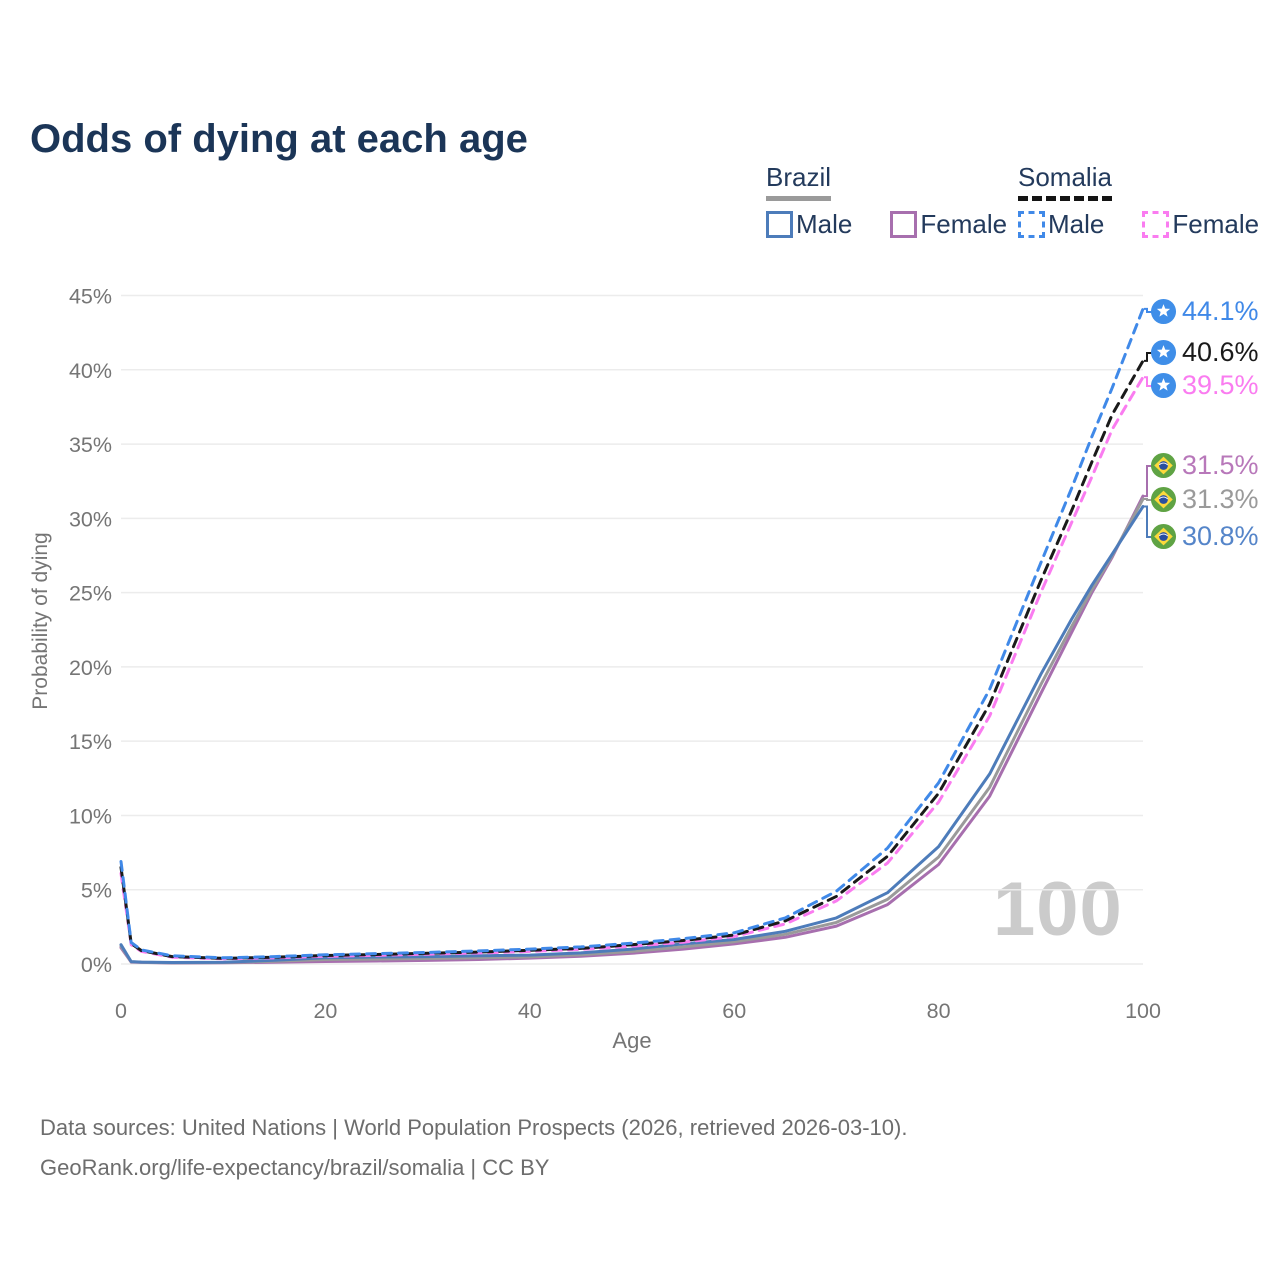 The height and width of the screenshot is (1280, 1280). Describe the element at coordinates (939, 1011) in the screenshot. I see `x-tick-label-80: 80` at that location.